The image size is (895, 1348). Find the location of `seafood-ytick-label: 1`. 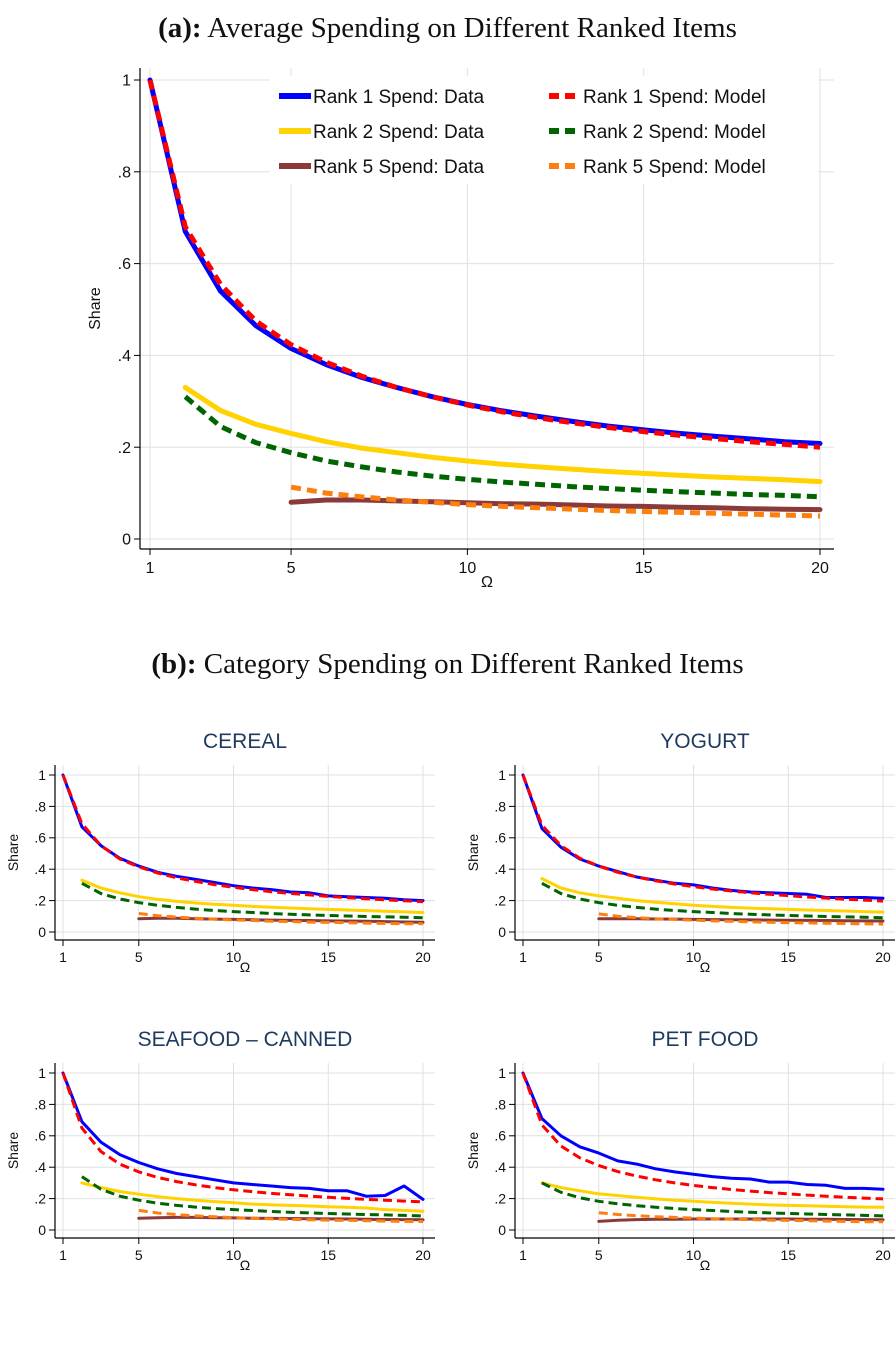

seafood-ytick-label: 1 is located at coordinates (42, 1073).